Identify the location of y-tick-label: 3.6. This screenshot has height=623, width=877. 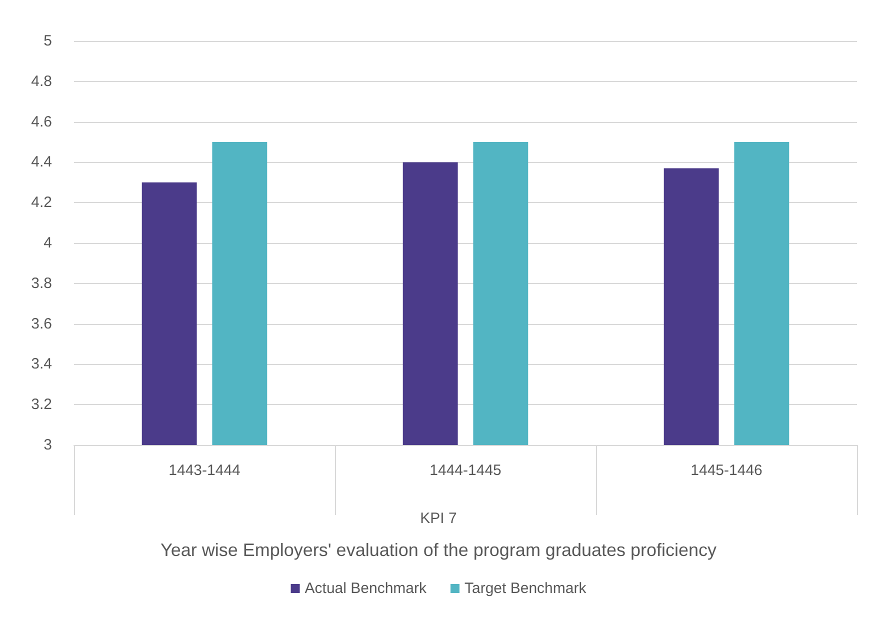
(41, 323).